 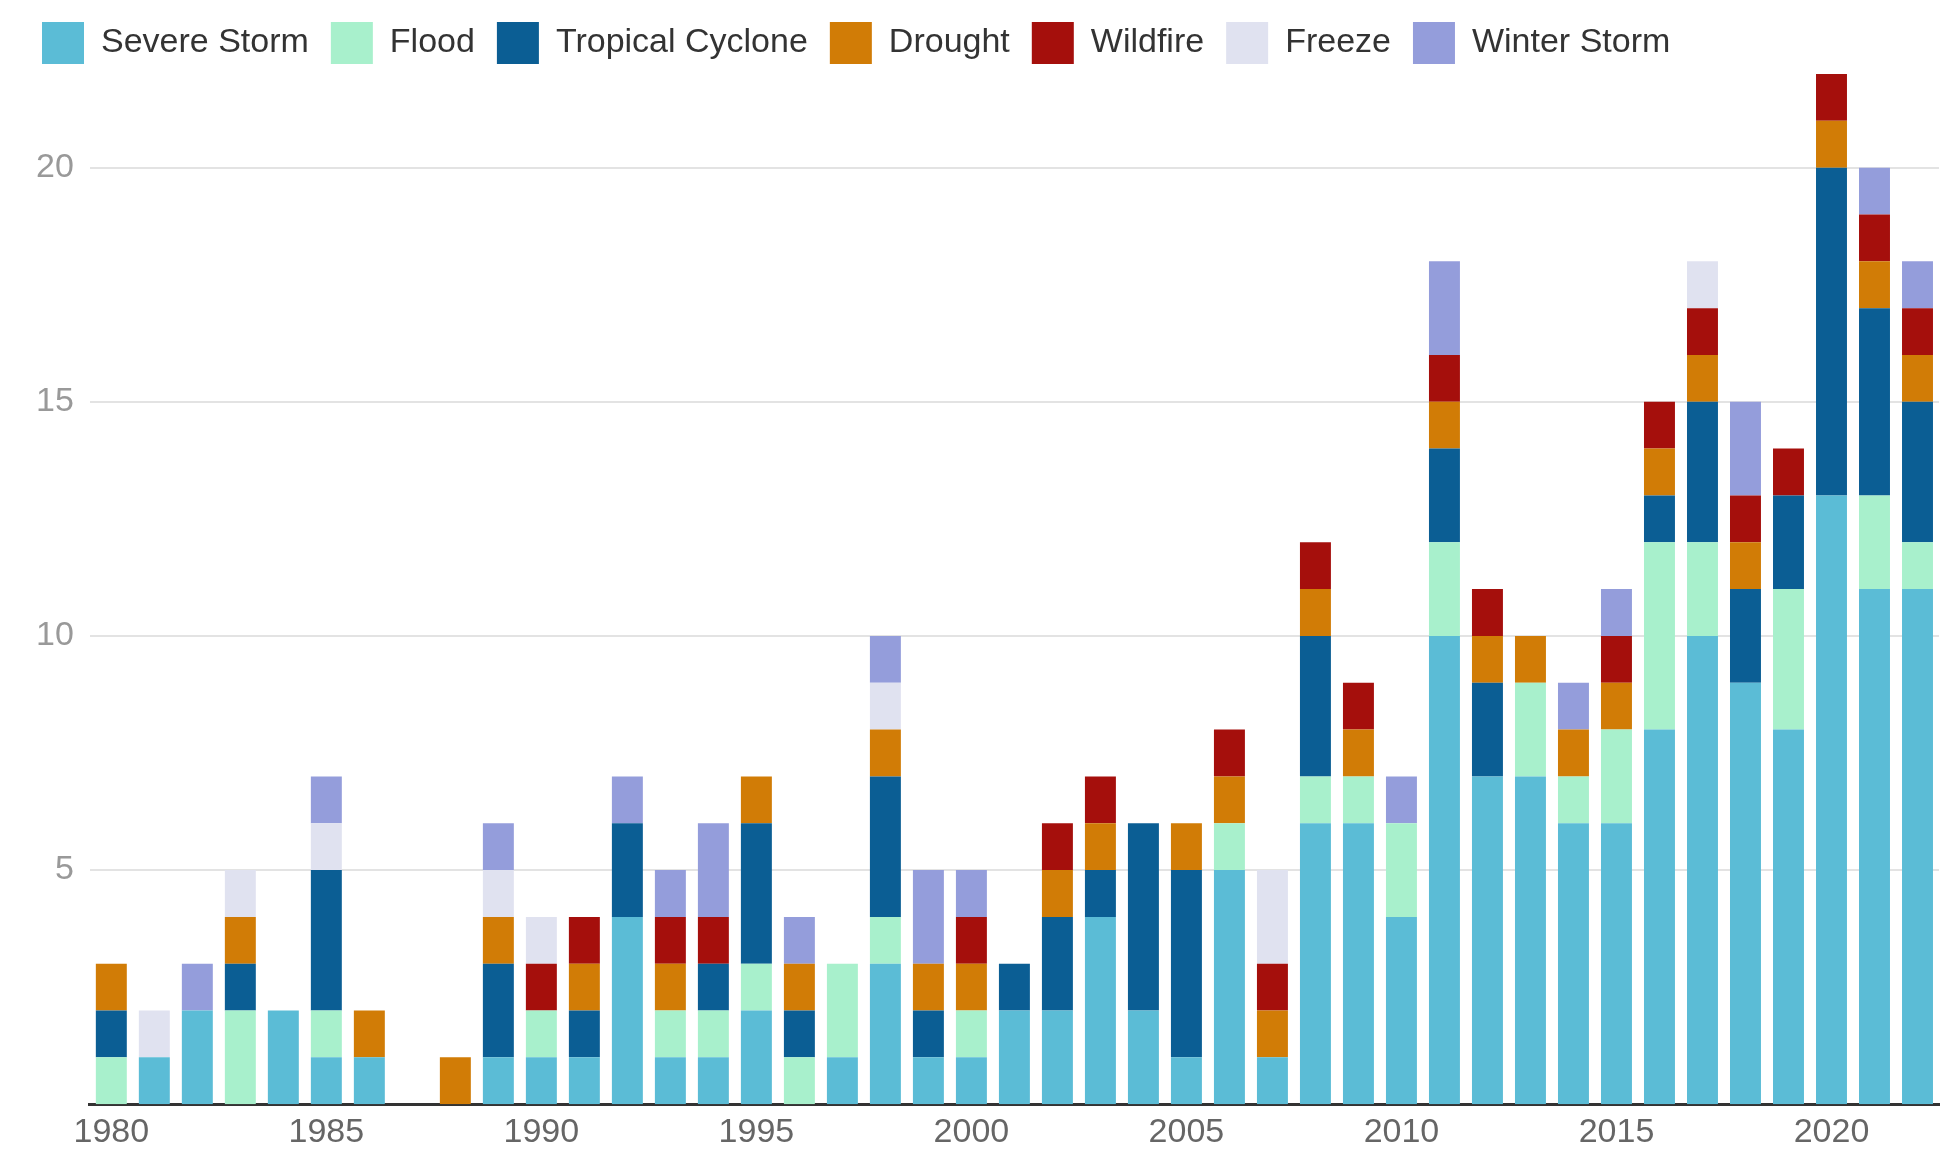 I want to click on y-tick-label: 5, so click(x=64, y=867).